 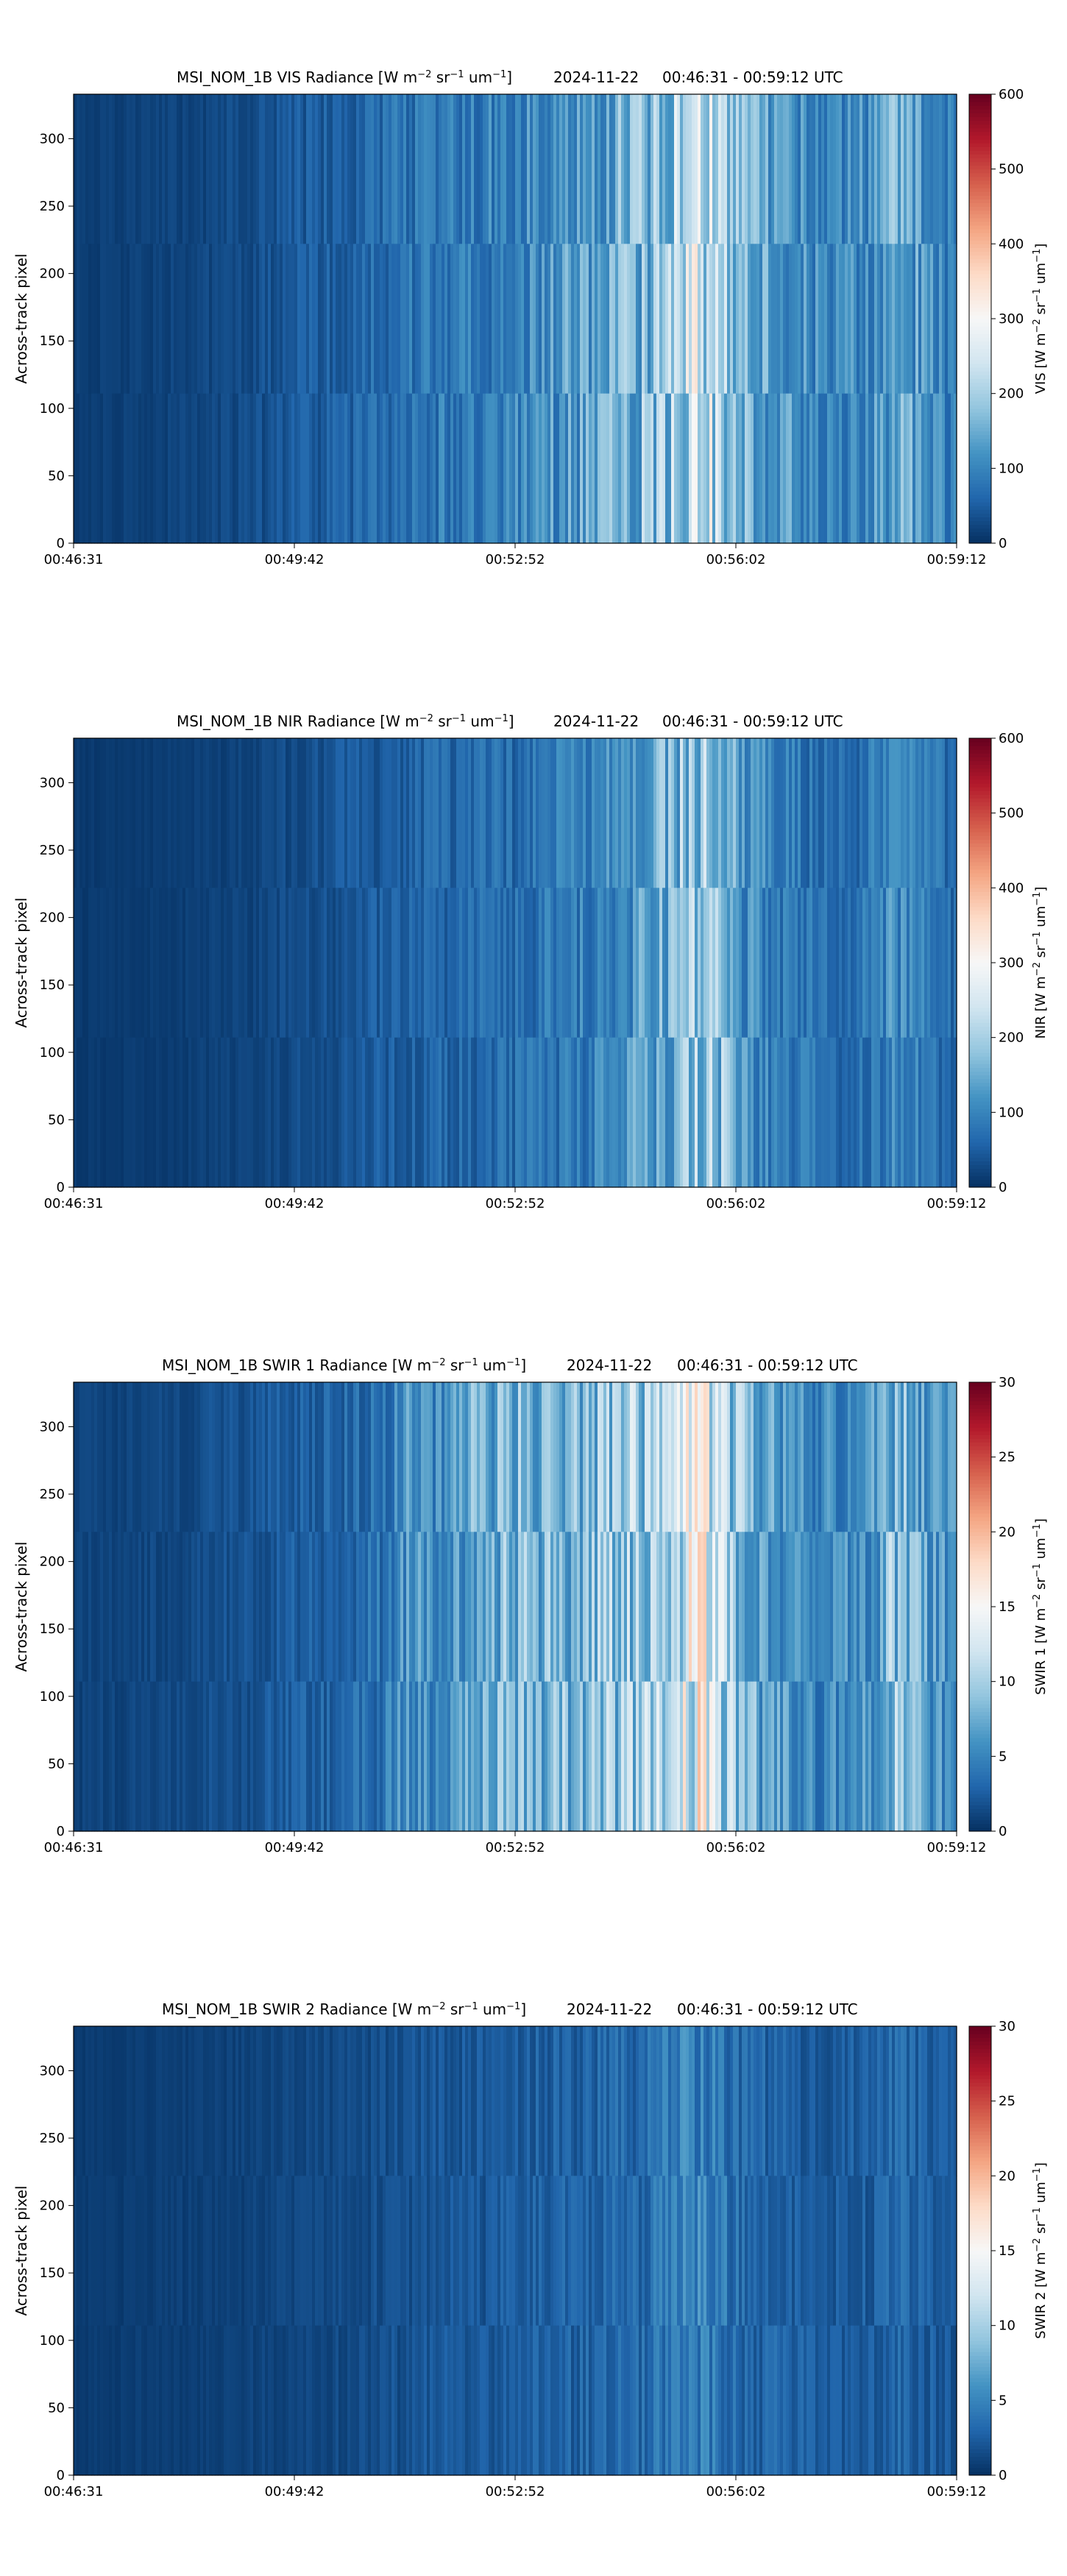 What do you see at coordinates (1007, 2251) in the screenshot?
I see `colorbar-tick-label: 15` at bounding box center [1007, 2251].